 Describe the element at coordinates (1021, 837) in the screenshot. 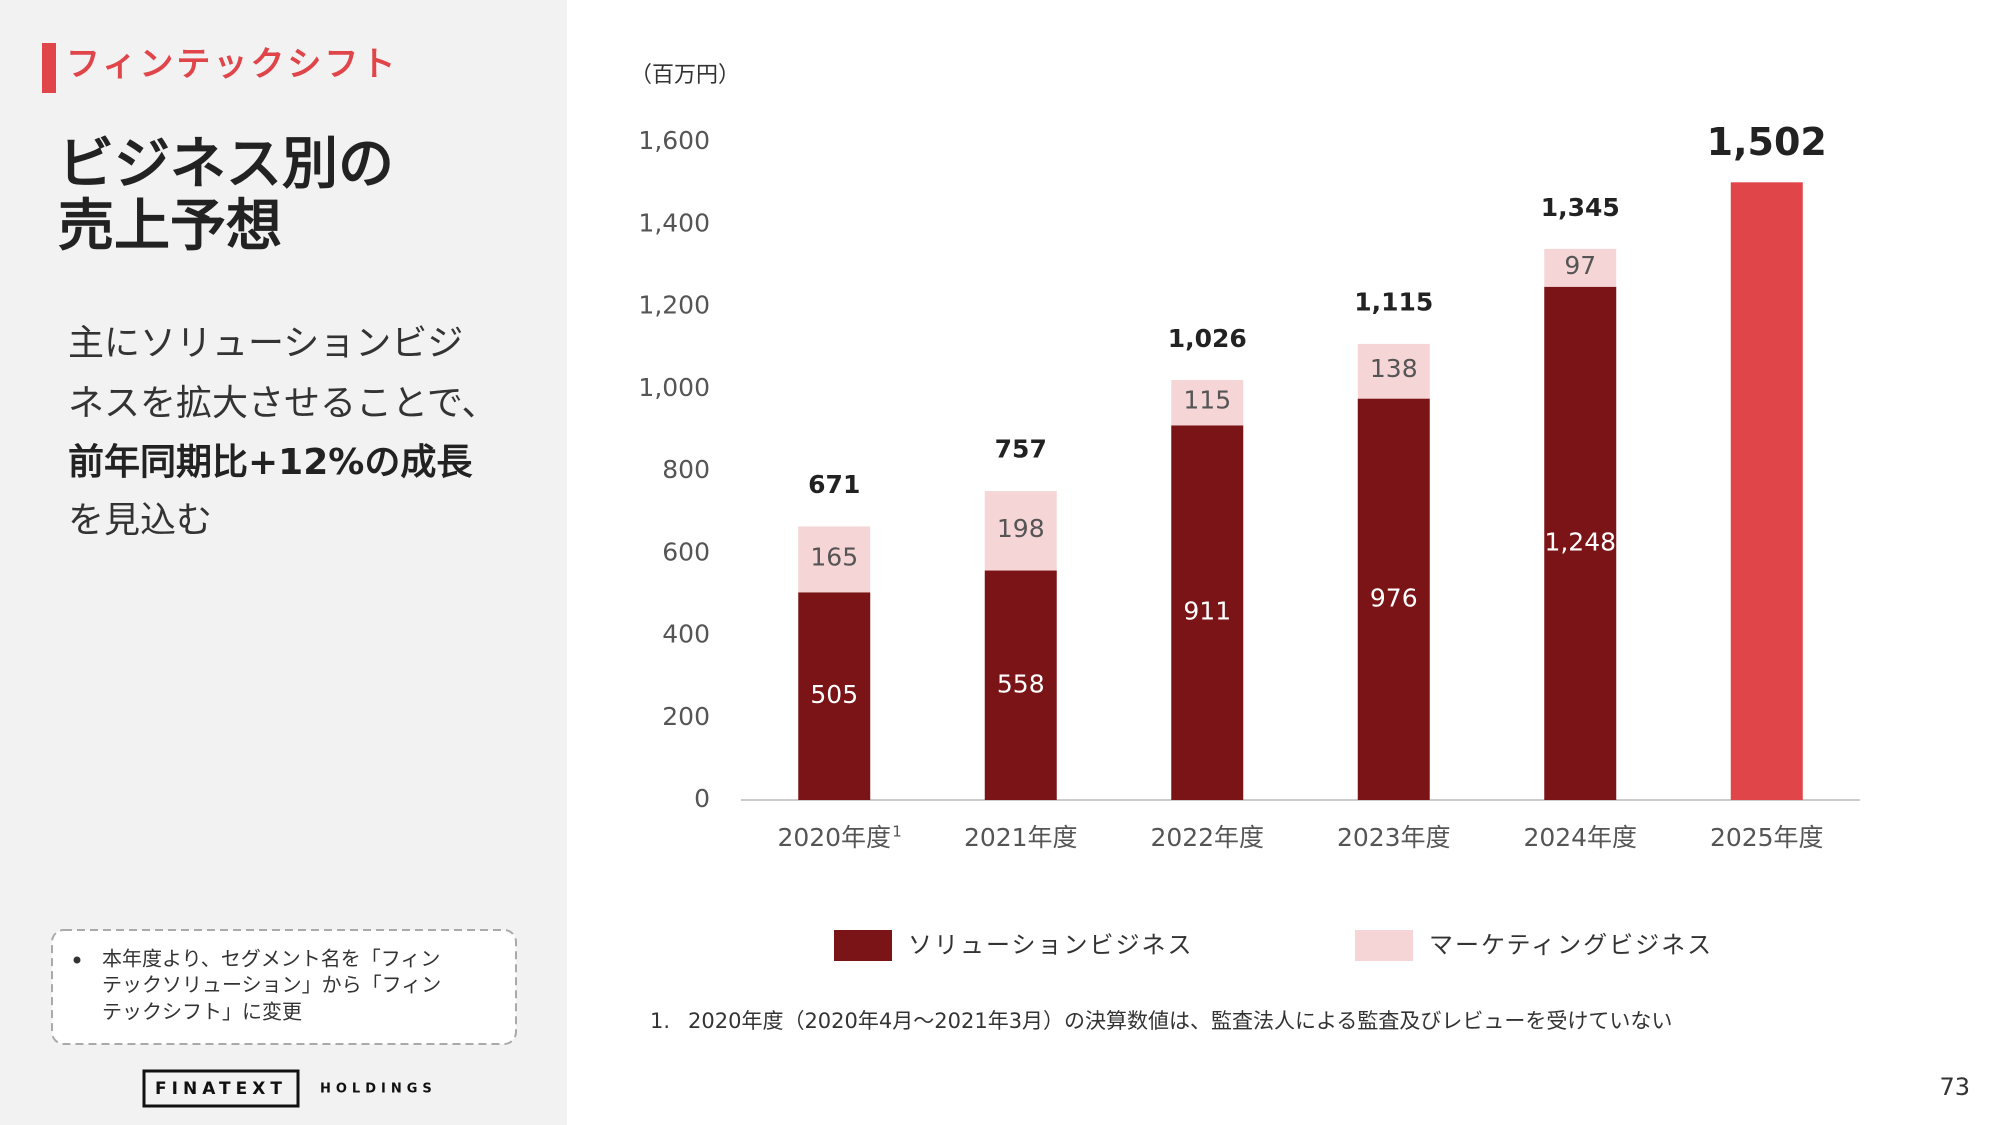

I see `x-tick-label: 2021年度` at that location.